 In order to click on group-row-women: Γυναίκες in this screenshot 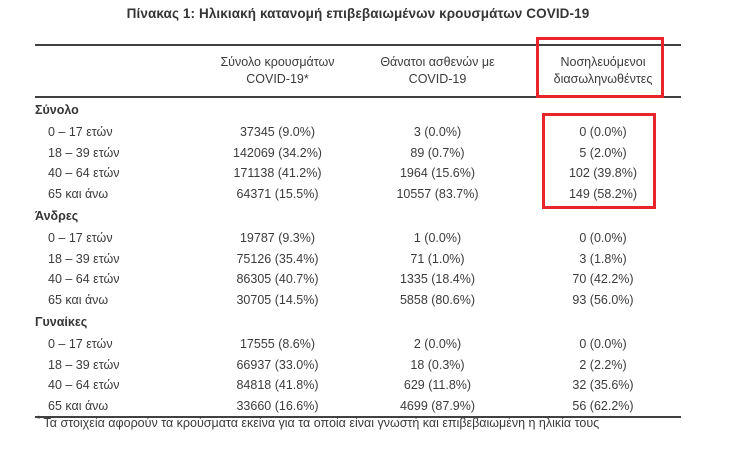, I will do `click(358, 322)`.